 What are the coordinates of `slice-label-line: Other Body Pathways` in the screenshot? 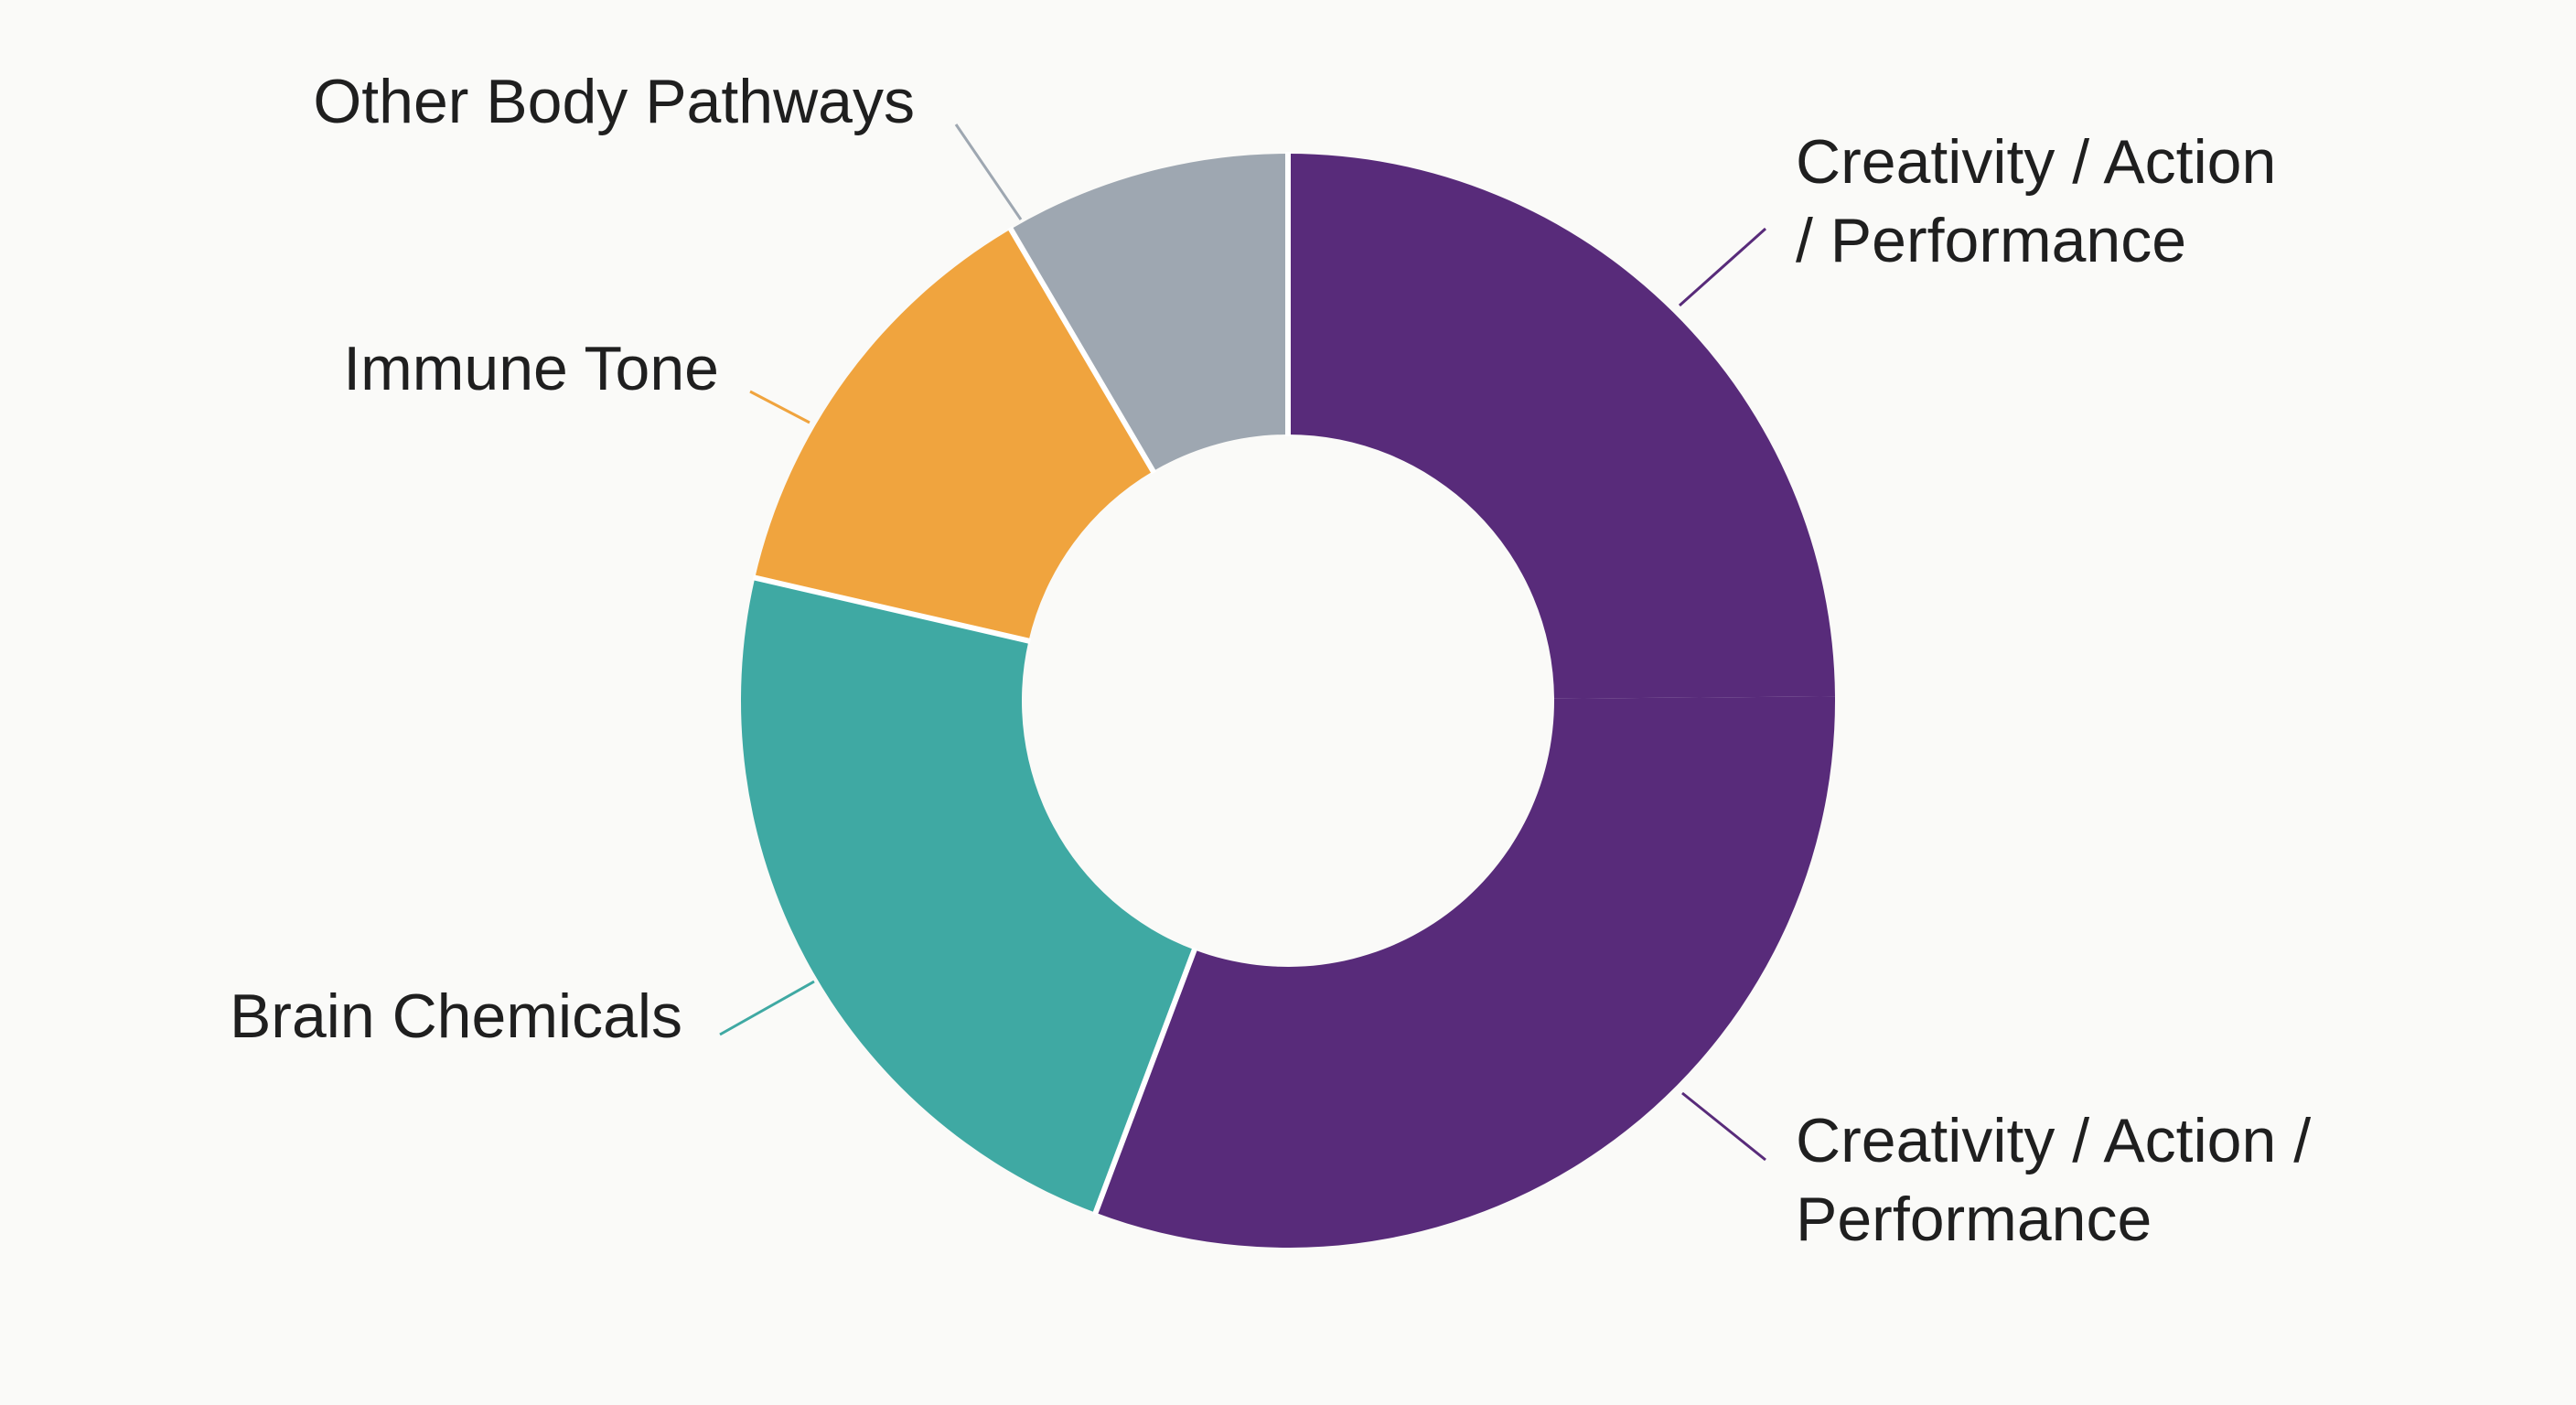 It's located at (614, 101).